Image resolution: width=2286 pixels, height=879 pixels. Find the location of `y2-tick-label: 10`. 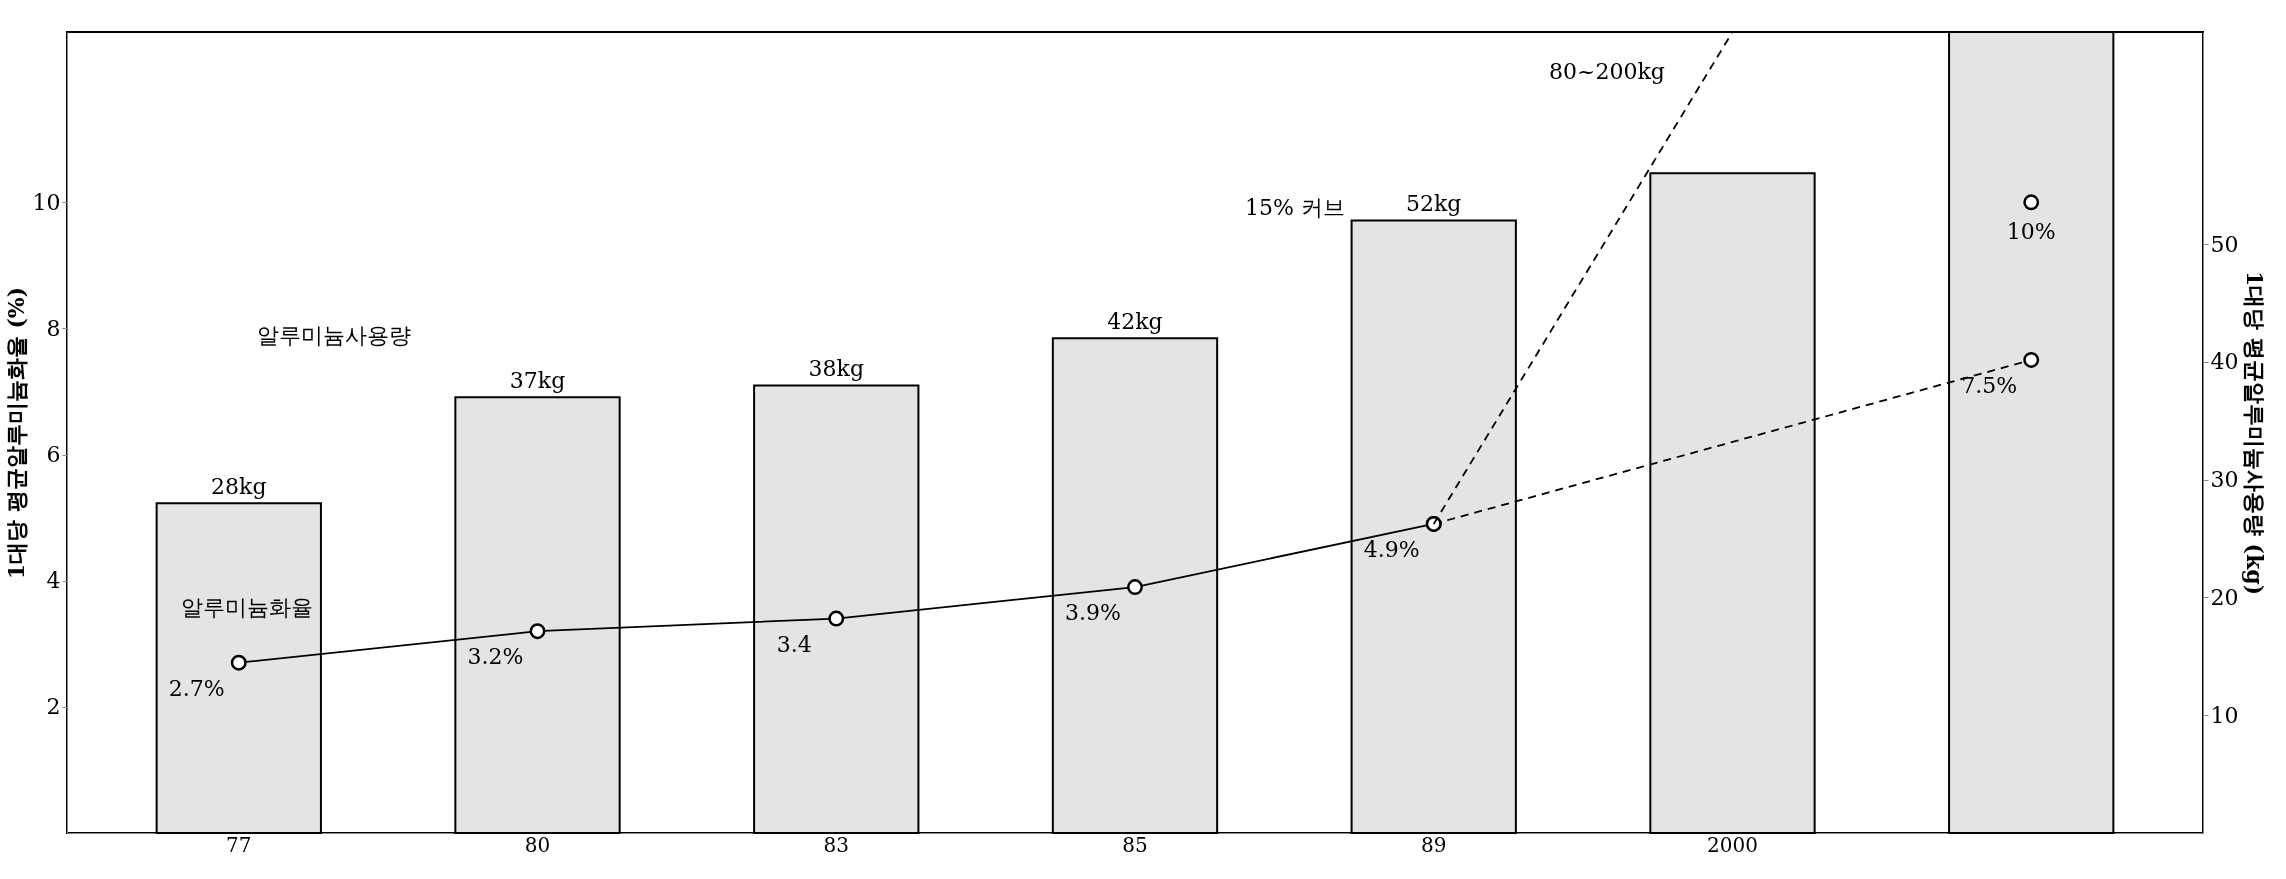

y2-tick-label: 10 is located at coordinates (2224, 715).